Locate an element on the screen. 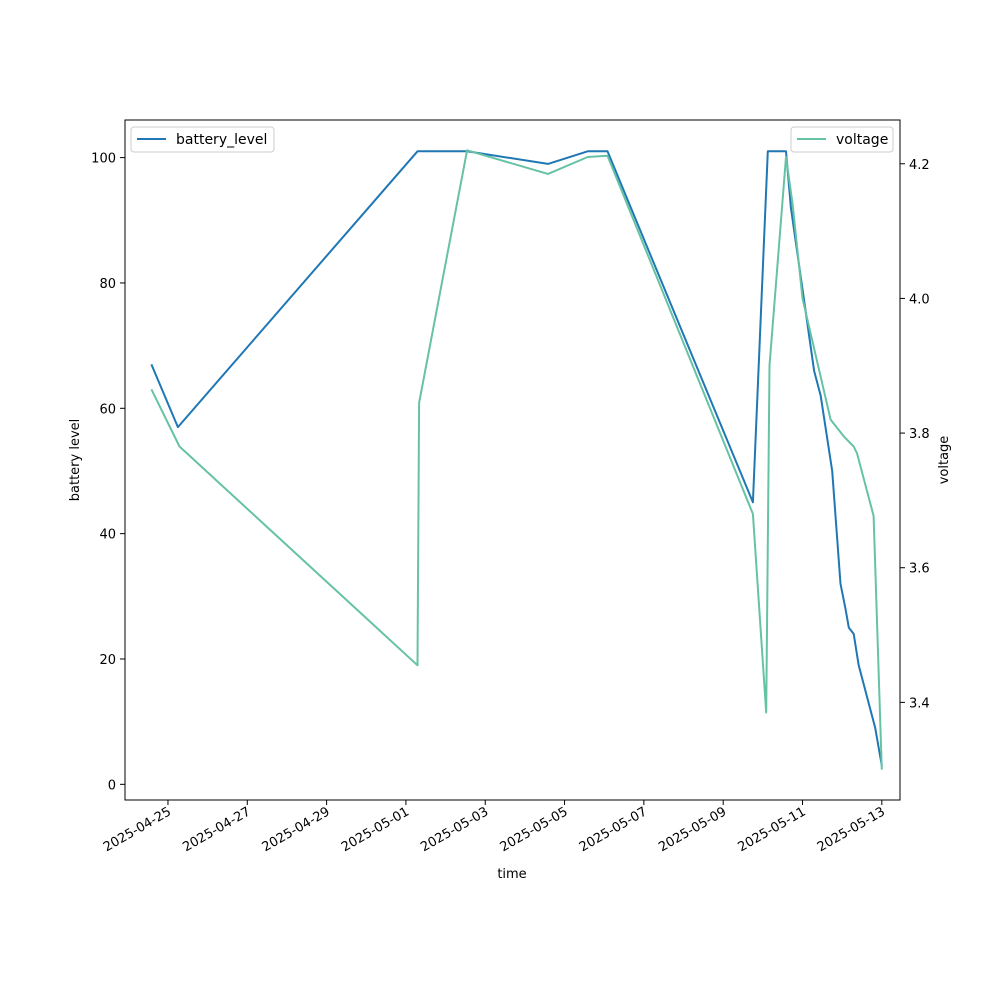 This screenshot has height=1000, width=1000. right-y-tick-label: 3.8 is located at coordinates (919, 434).